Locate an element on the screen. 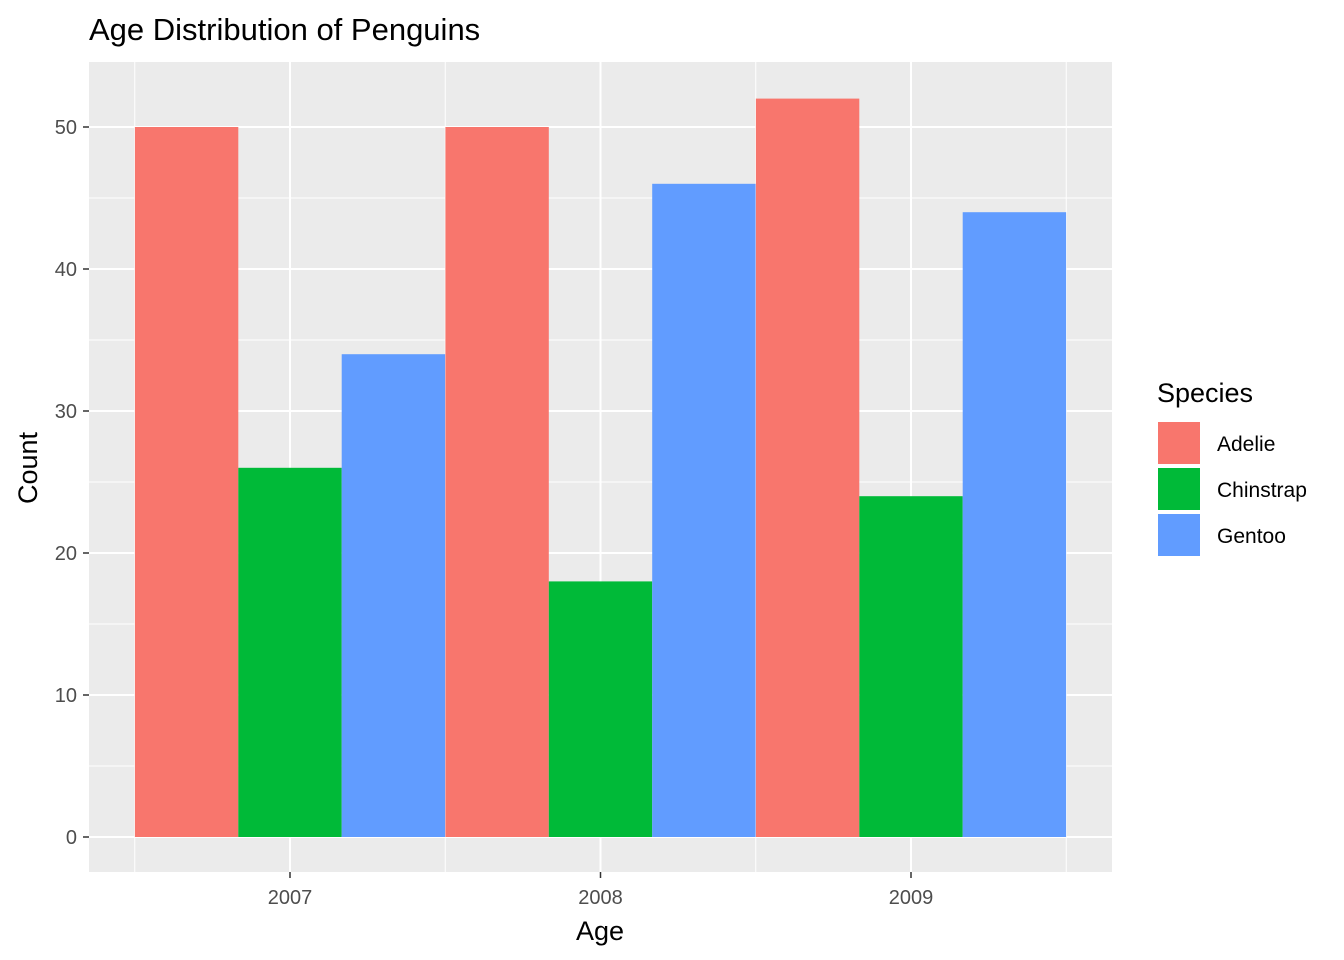 The width and height of the screenshot is (1344, 960). bar-gentoo-2007 is located at coordinates (393, 595).